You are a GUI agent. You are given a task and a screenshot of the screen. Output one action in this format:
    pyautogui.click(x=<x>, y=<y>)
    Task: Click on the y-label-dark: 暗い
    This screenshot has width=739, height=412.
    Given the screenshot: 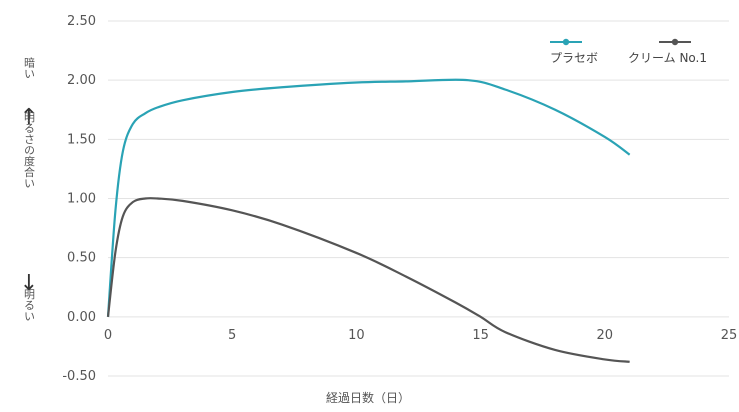 What is the action you would take?
    pyautogui.click(x=29, y=67)
    